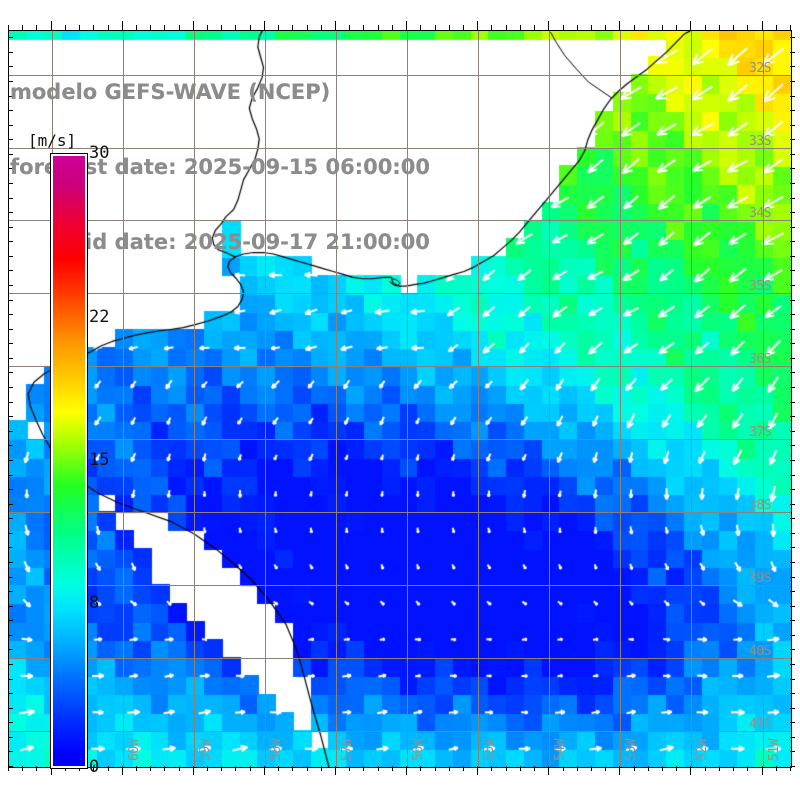 The width and height of the screenshot is (800, 800). What do you see at coordinates (760, 433) in the screenshot?
I see `lat-label: 37S` at bounding box center [760, 433].